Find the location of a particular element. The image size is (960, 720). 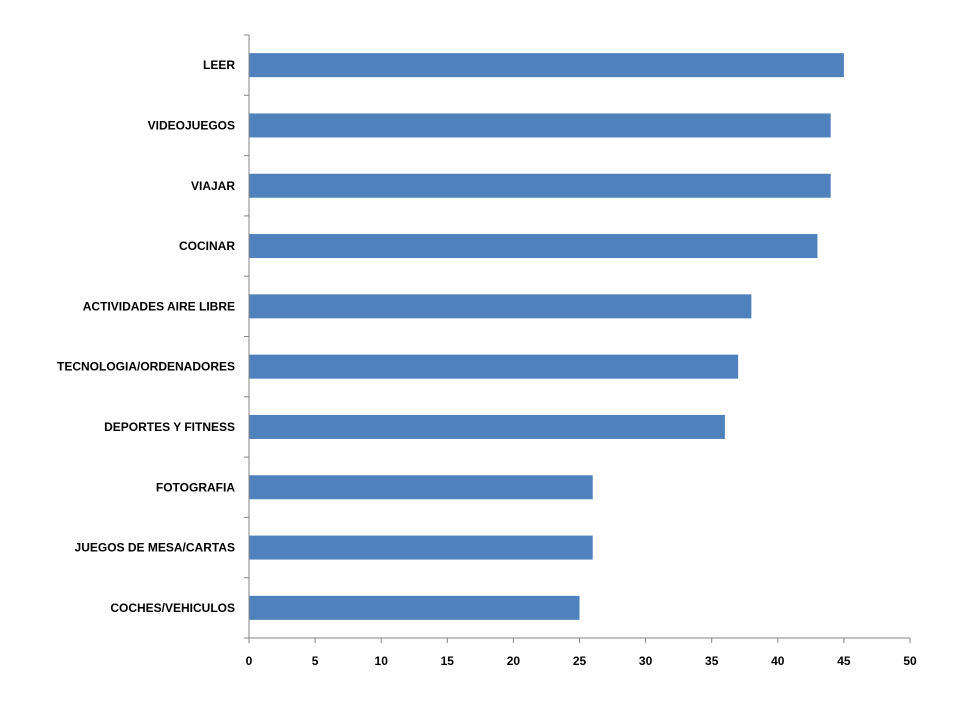

category-label: DEPORTES Y FITNESS is located at coordinates (169, 427).